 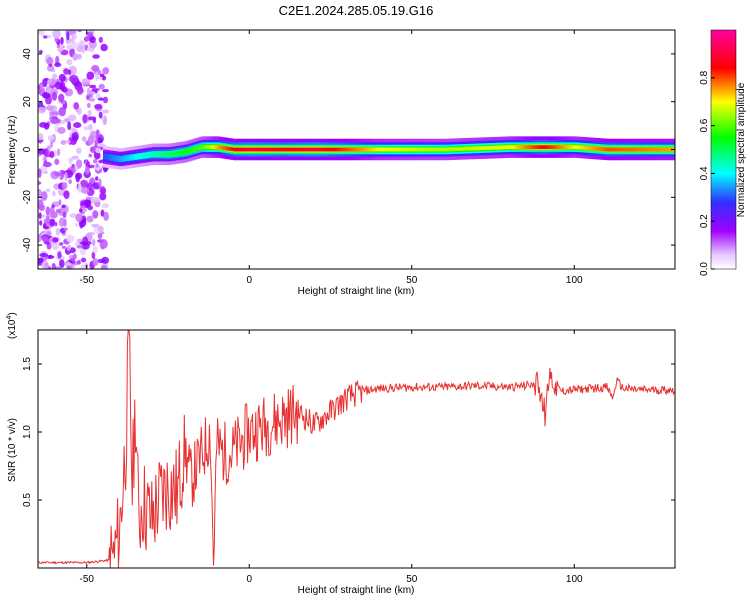 I want to click on x-tick-label: 50, so click(x=412, y=579).